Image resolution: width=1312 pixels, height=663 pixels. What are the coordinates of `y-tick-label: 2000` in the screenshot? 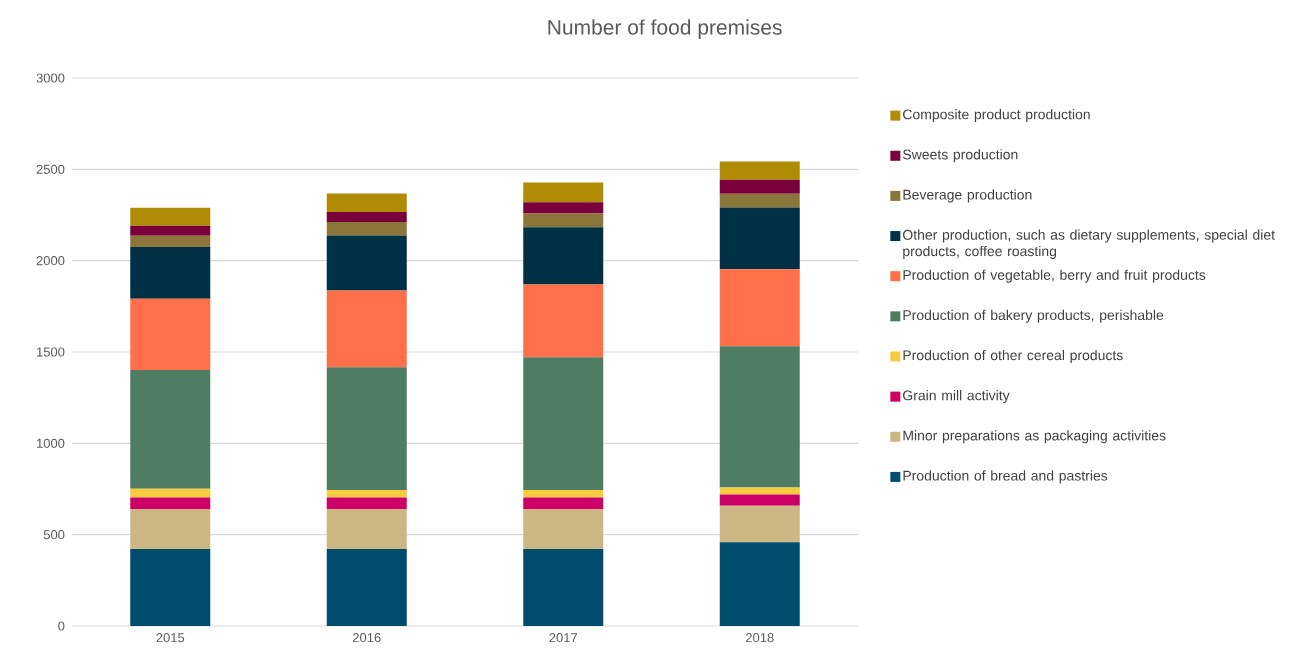 It's located at (50, 261).